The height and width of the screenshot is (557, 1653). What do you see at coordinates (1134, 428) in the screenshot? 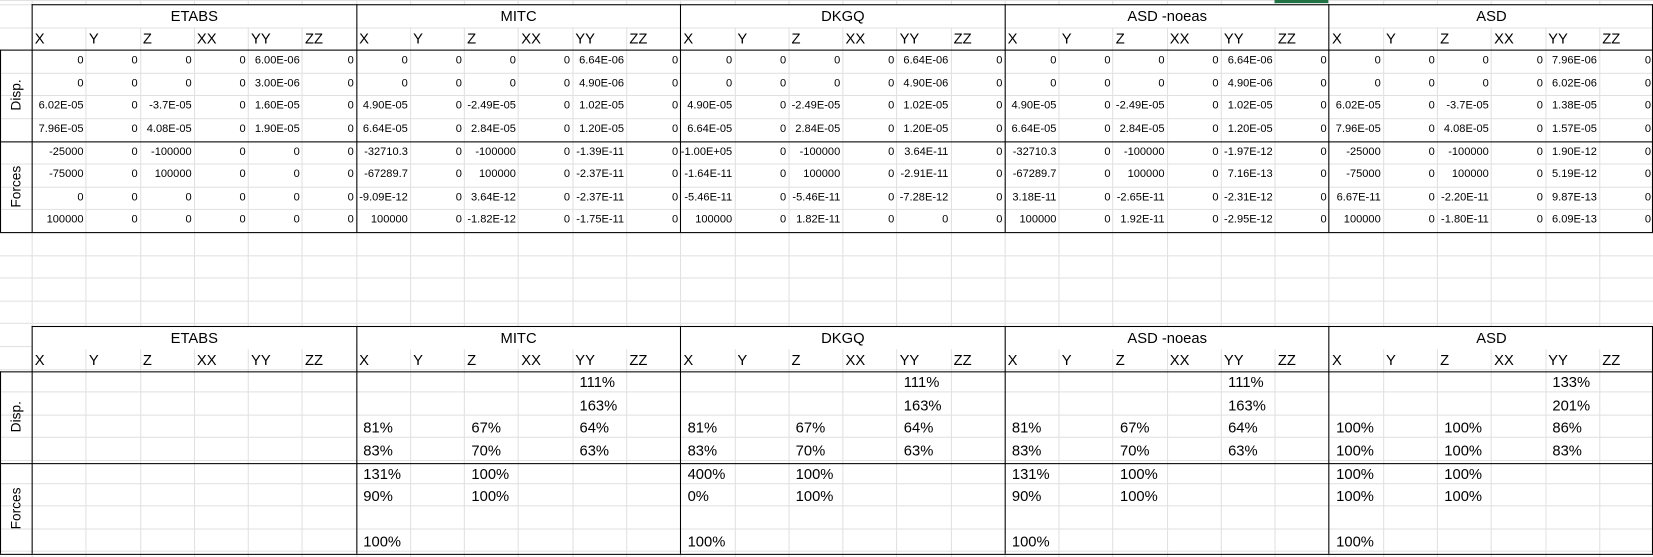
I see `cell: 67%` at bounding box center [1134, 428].